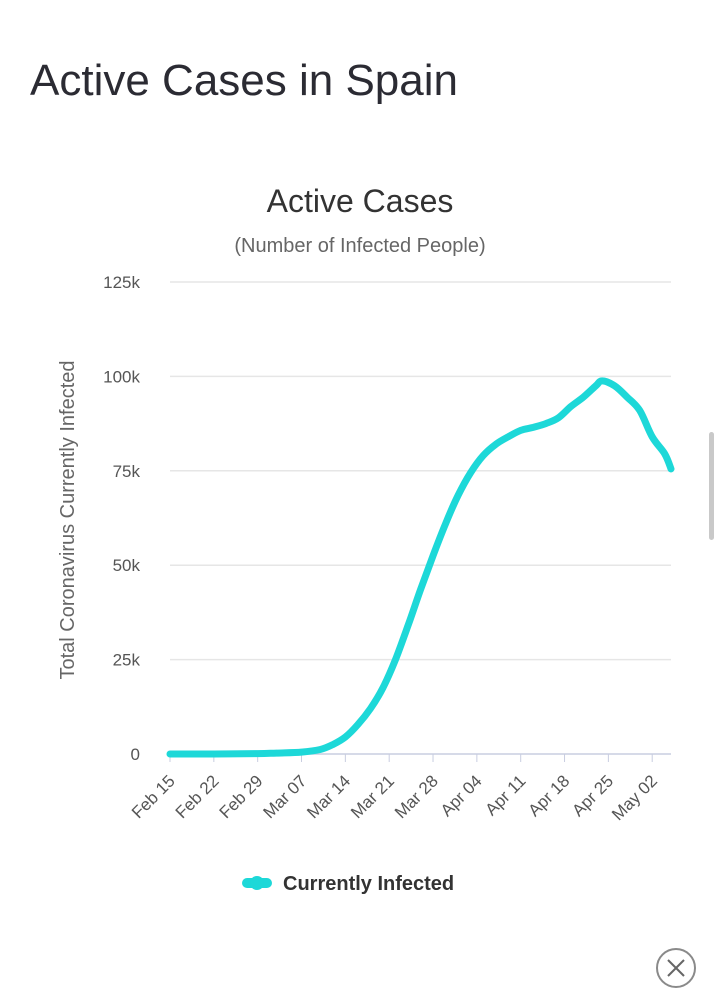 This screenshot has width=720, height=1004. I want to click on x-tick-label: Feb 22, so click(197, 796).